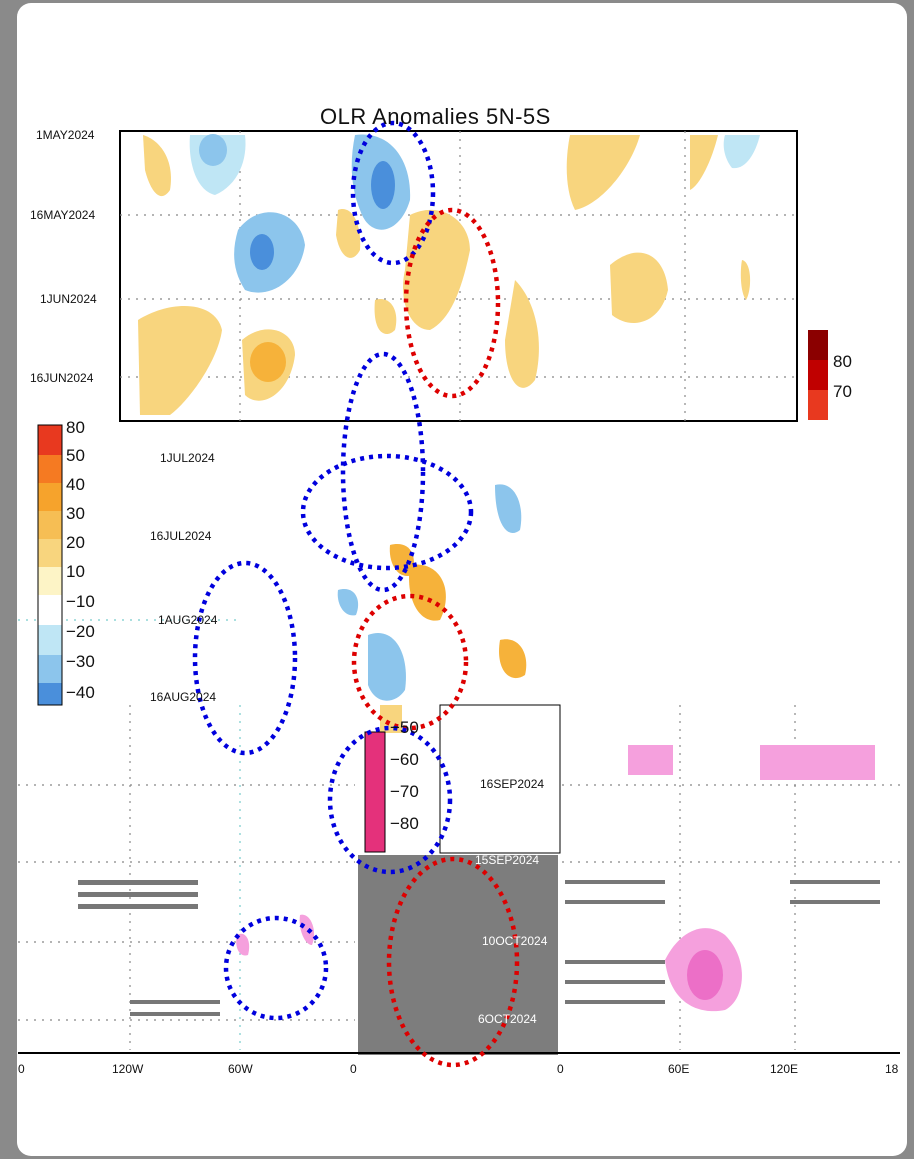  Describe the element at coordinates (75, 455) in the screenshot. I see `legend-label: 50` at that location.